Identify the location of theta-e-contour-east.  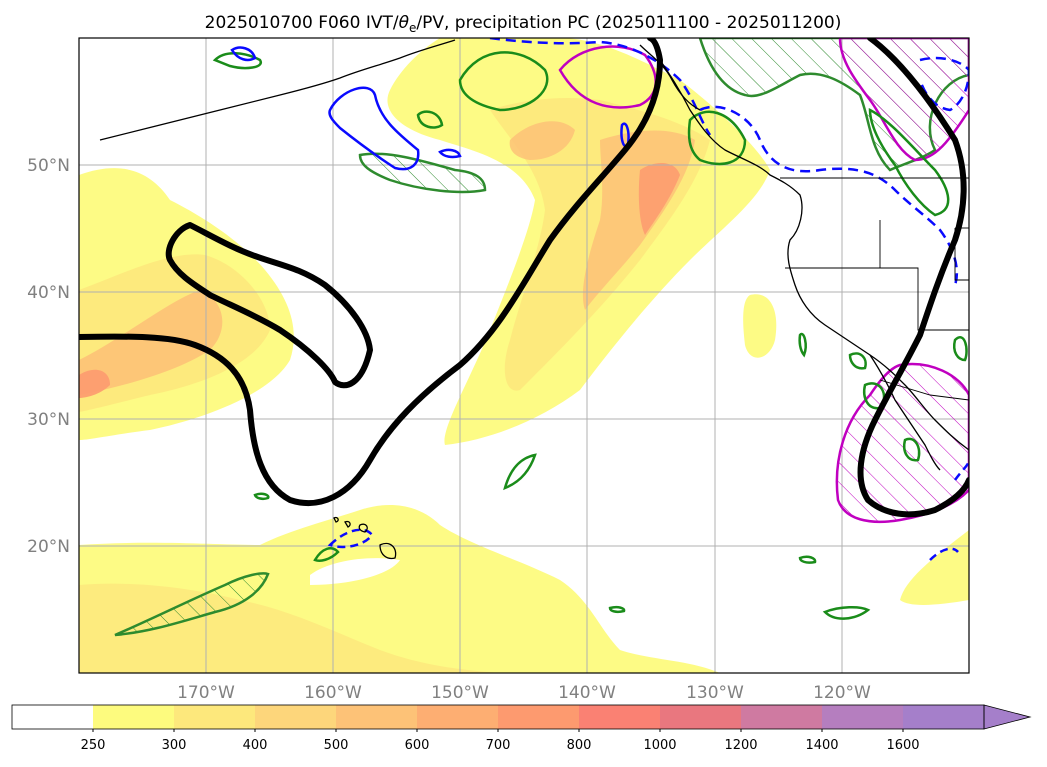
(913, 278).